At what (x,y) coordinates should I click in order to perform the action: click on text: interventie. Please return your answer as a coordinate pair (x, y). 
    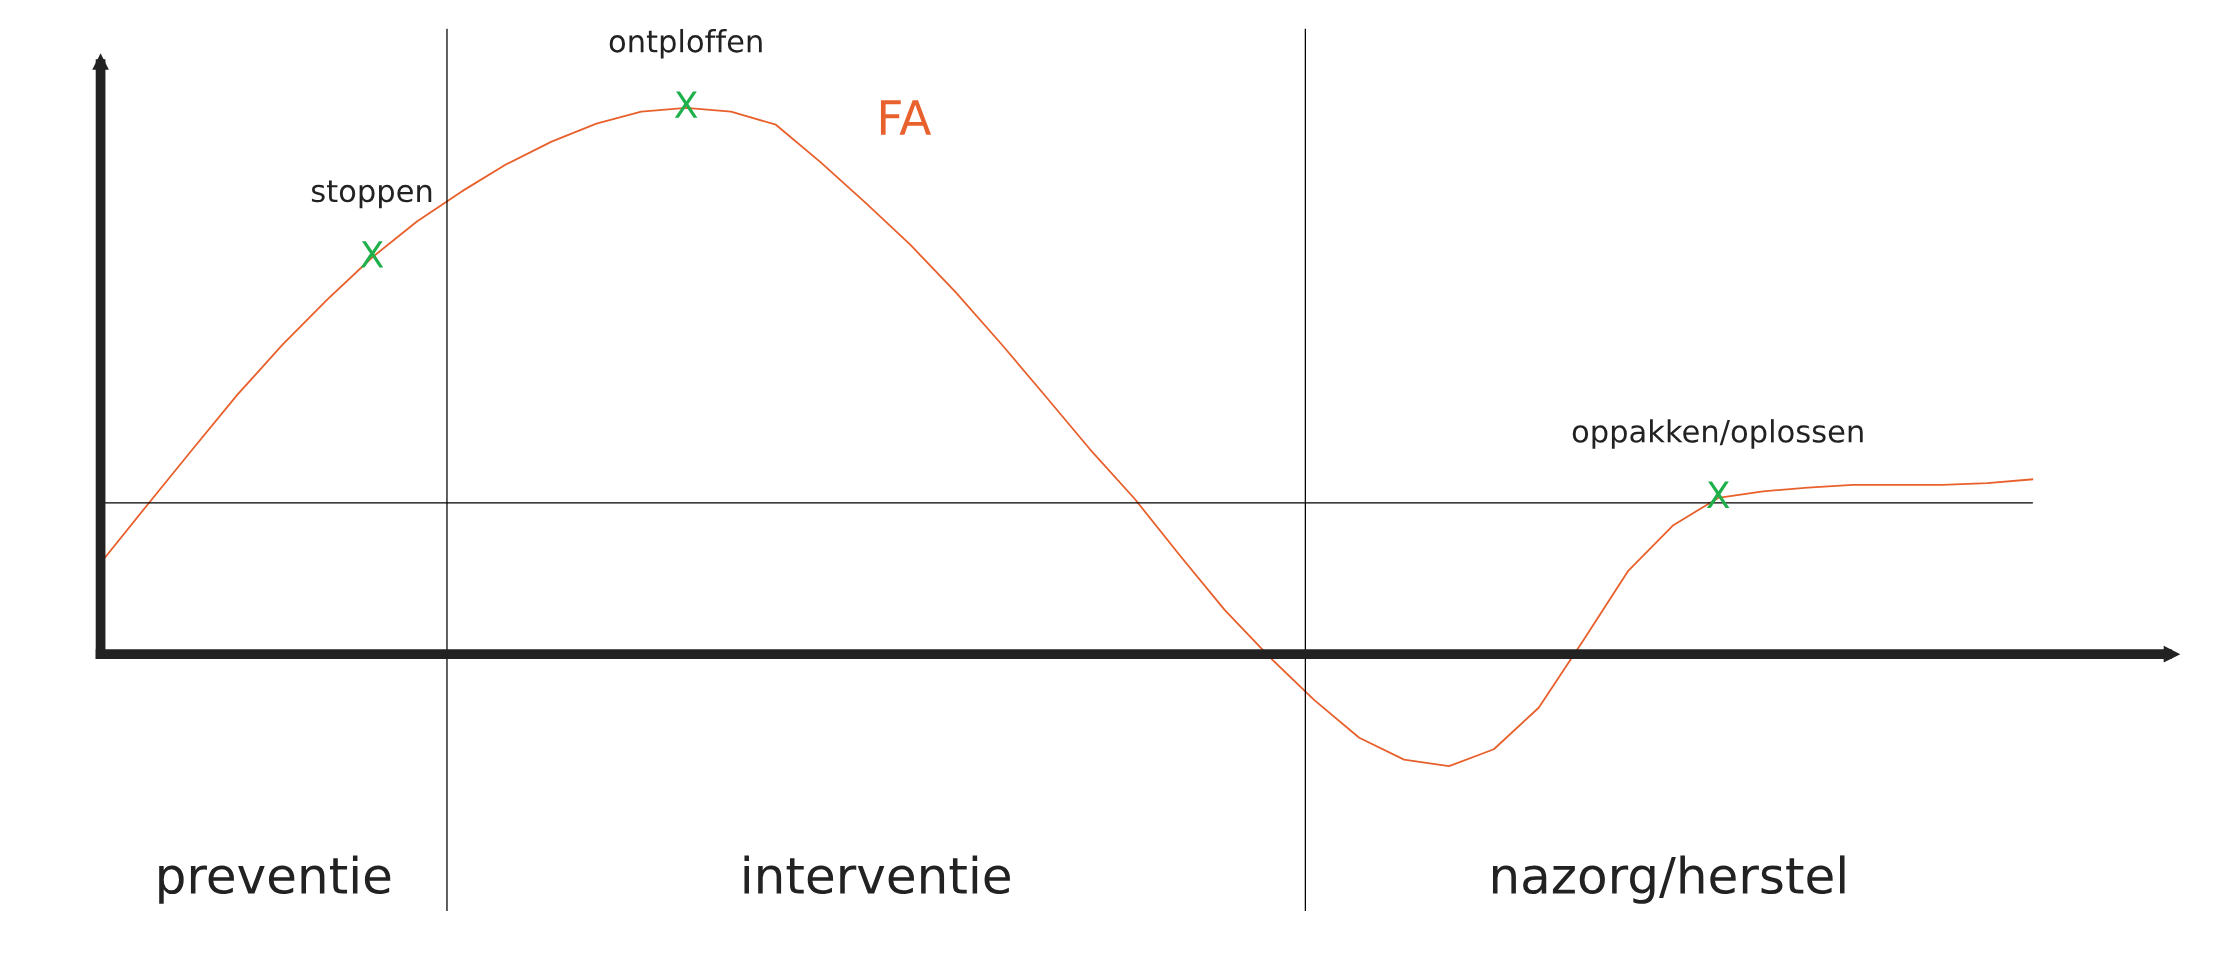
    Looking at the image, I should click on (877, 875).